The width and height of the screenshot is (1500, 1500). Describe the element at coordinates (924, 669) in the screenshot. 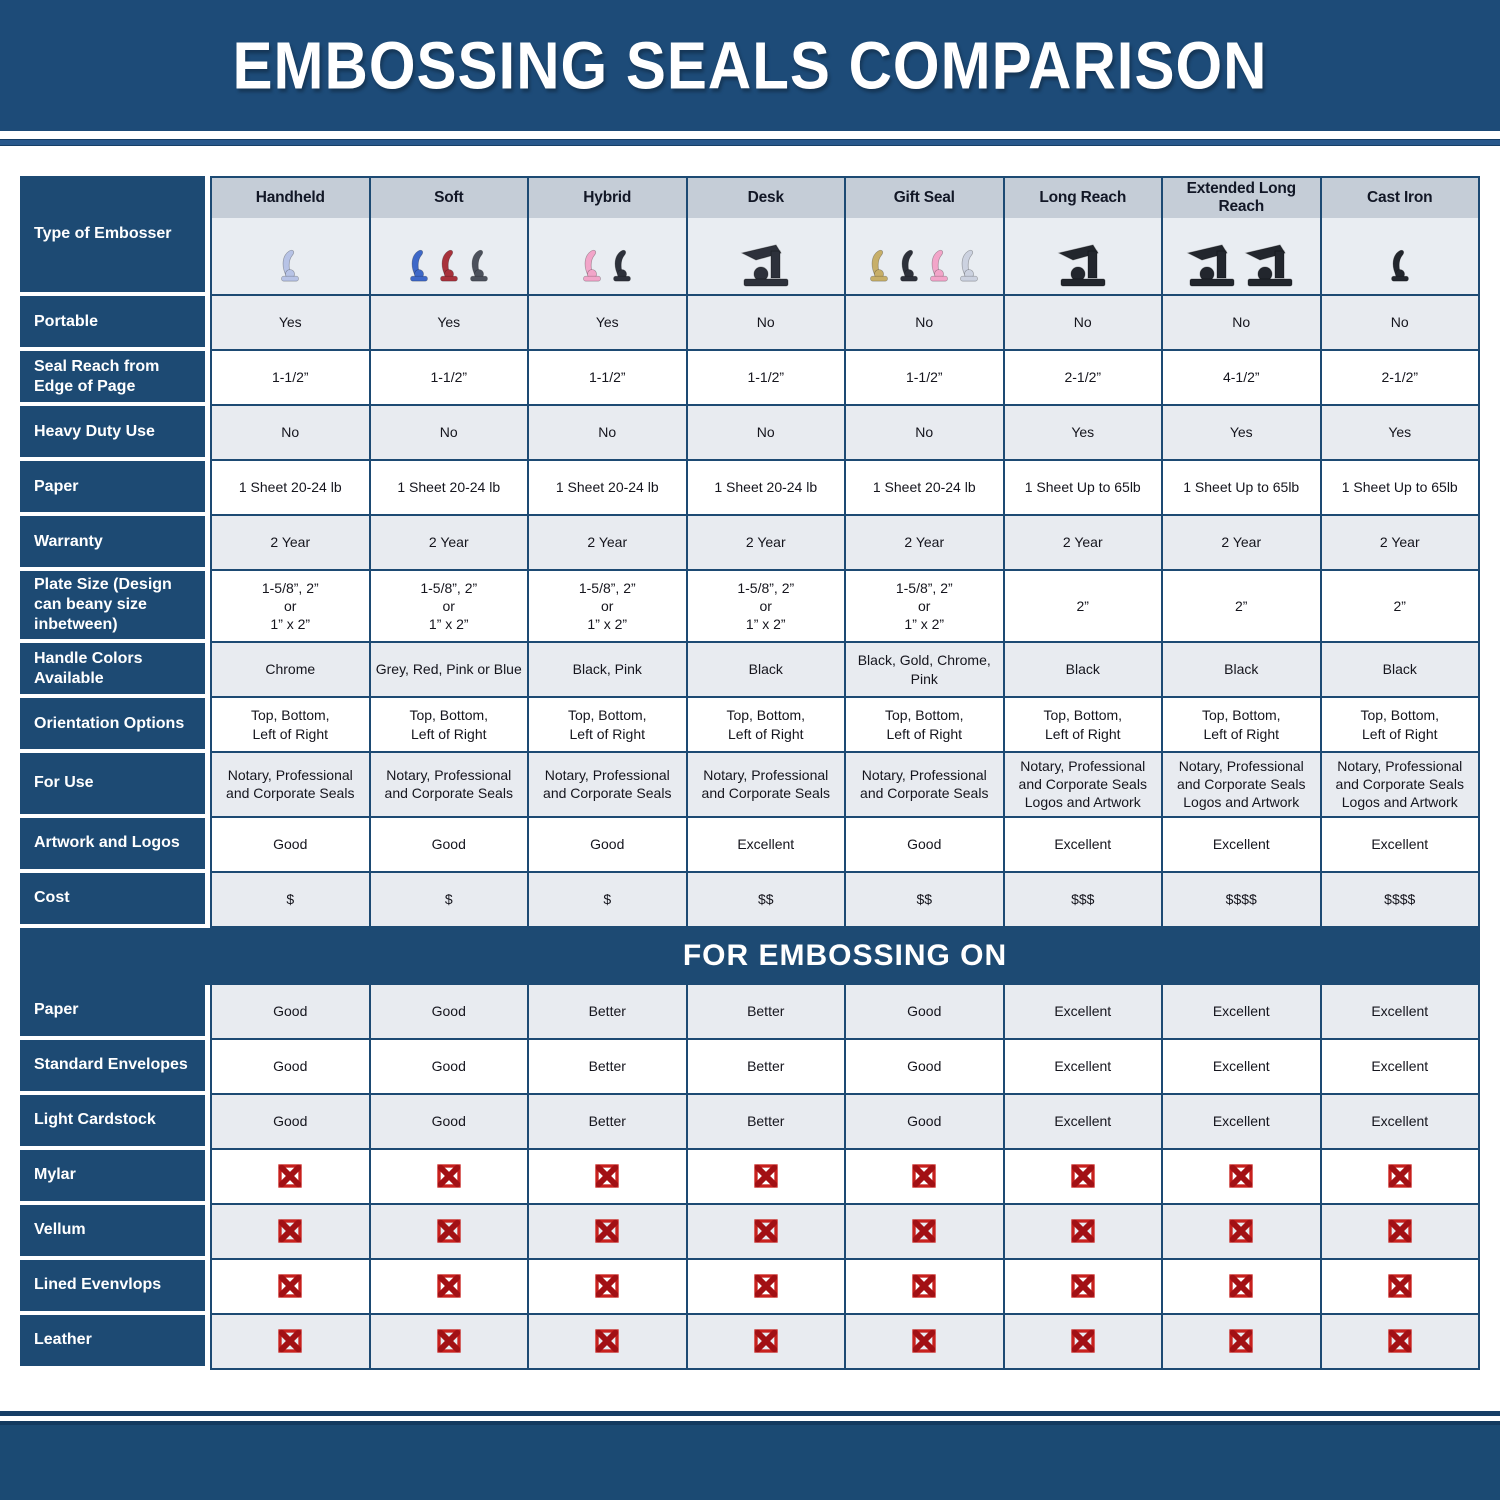

I see `cell-value: Black, Gold, Chrome, Pink` at that location.